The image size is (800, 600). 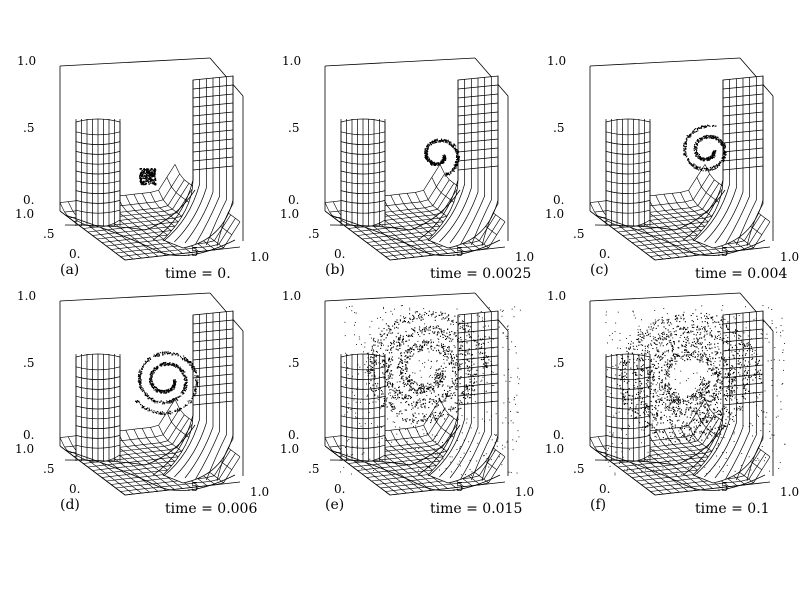 I want to click on panel-f: 1.0.5 0. 1.0.5 0. .5 1.0 (f) time = 0.1, so click(x=672, y=402).